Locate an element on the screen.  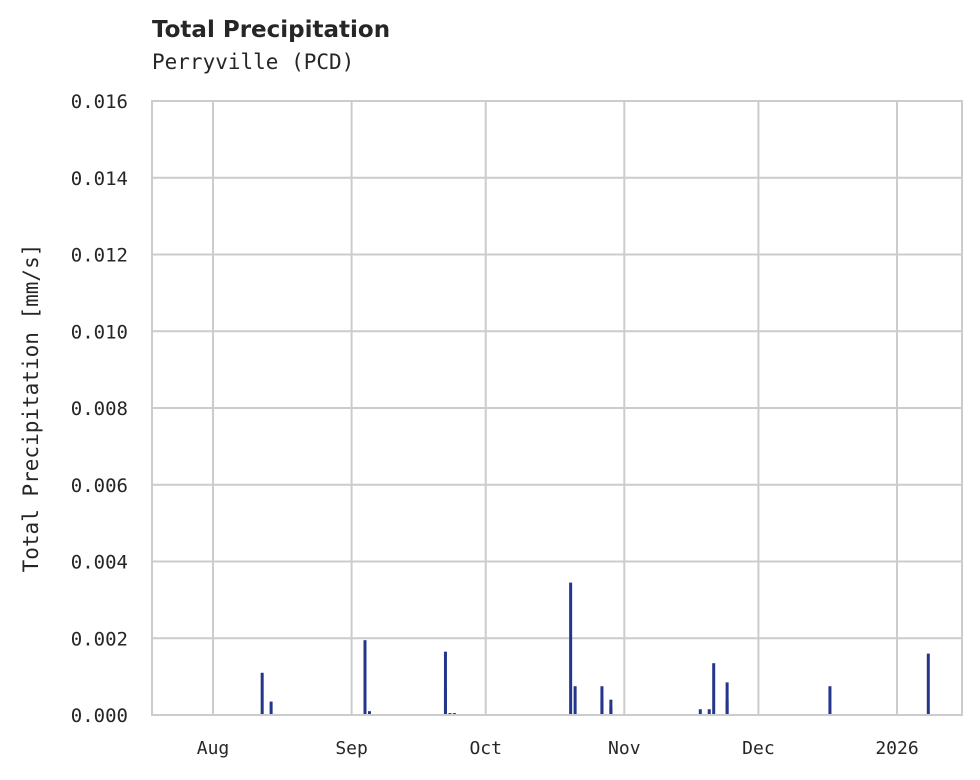
y-tick-label: 0.006 is located at coordinates (99, 486).